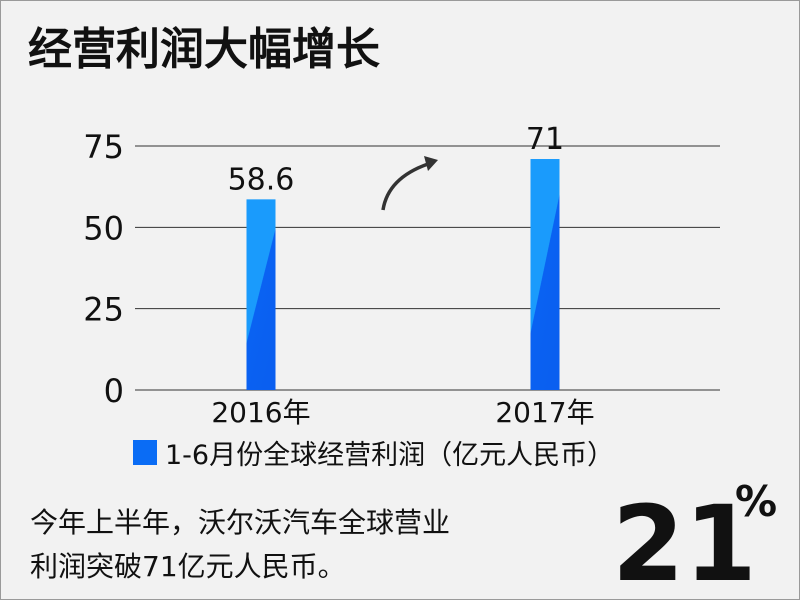 The image size is (800, 600). What do you see at coordinates (188, 566) in the screenshot?
I see `annotation-line: 利润突破71亿元人民币。` at bounding box center [188, 566].